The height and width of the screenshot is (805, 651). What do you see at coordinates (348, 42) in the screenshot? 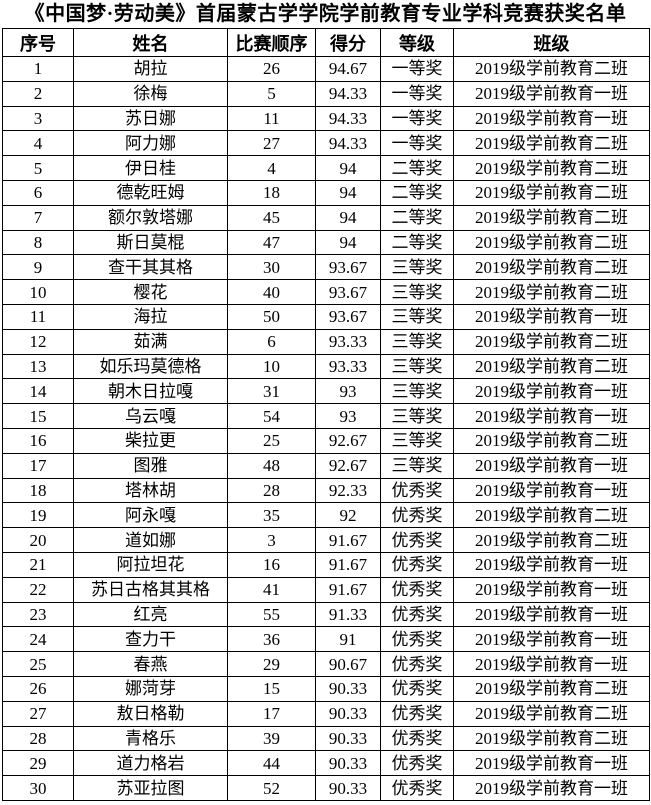
I see `column-header-score: 得分` at bounding box center [348, 42].